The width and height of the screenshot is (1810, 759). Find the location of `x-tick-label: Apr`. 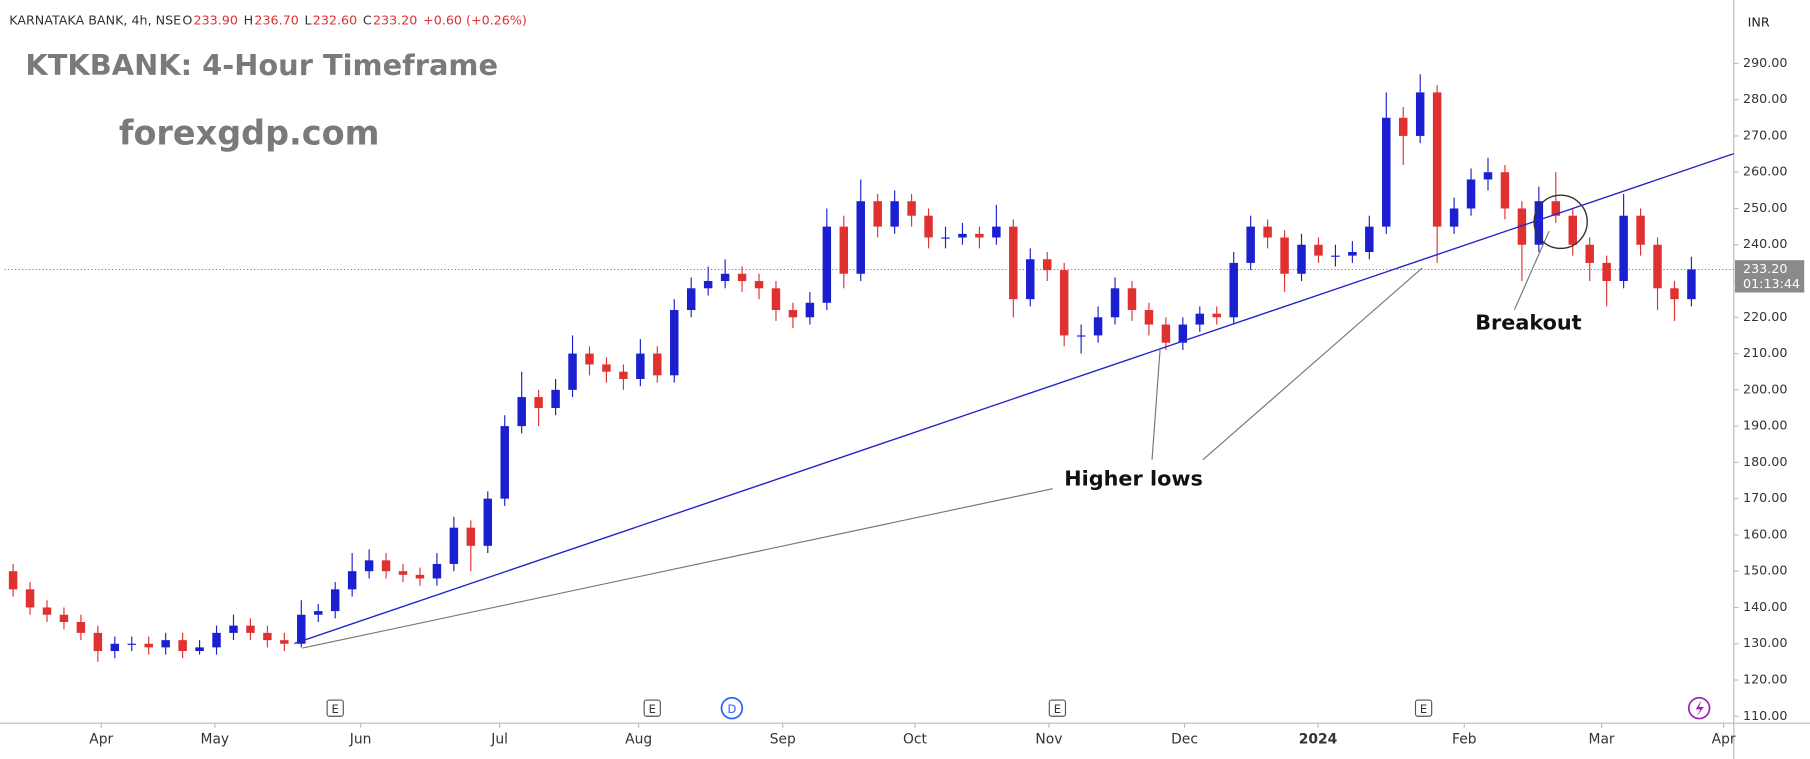

x-tick-label: Apr is located at coordinates (1724, 739).